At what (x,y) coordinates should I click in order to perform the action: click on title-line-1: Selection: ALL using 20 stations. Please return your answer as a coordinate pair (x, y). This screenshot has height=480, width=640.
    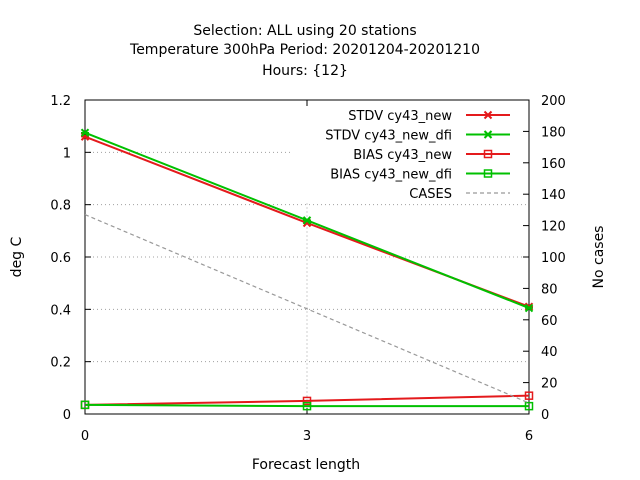
    Looking at the image, I should click on (304, 31).